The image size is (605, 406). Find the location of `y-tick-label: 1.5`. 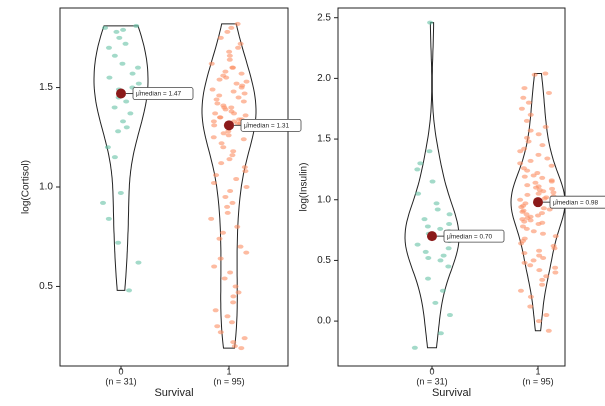

y-tick-label: 1.5 is located at coordinates (324, 139).